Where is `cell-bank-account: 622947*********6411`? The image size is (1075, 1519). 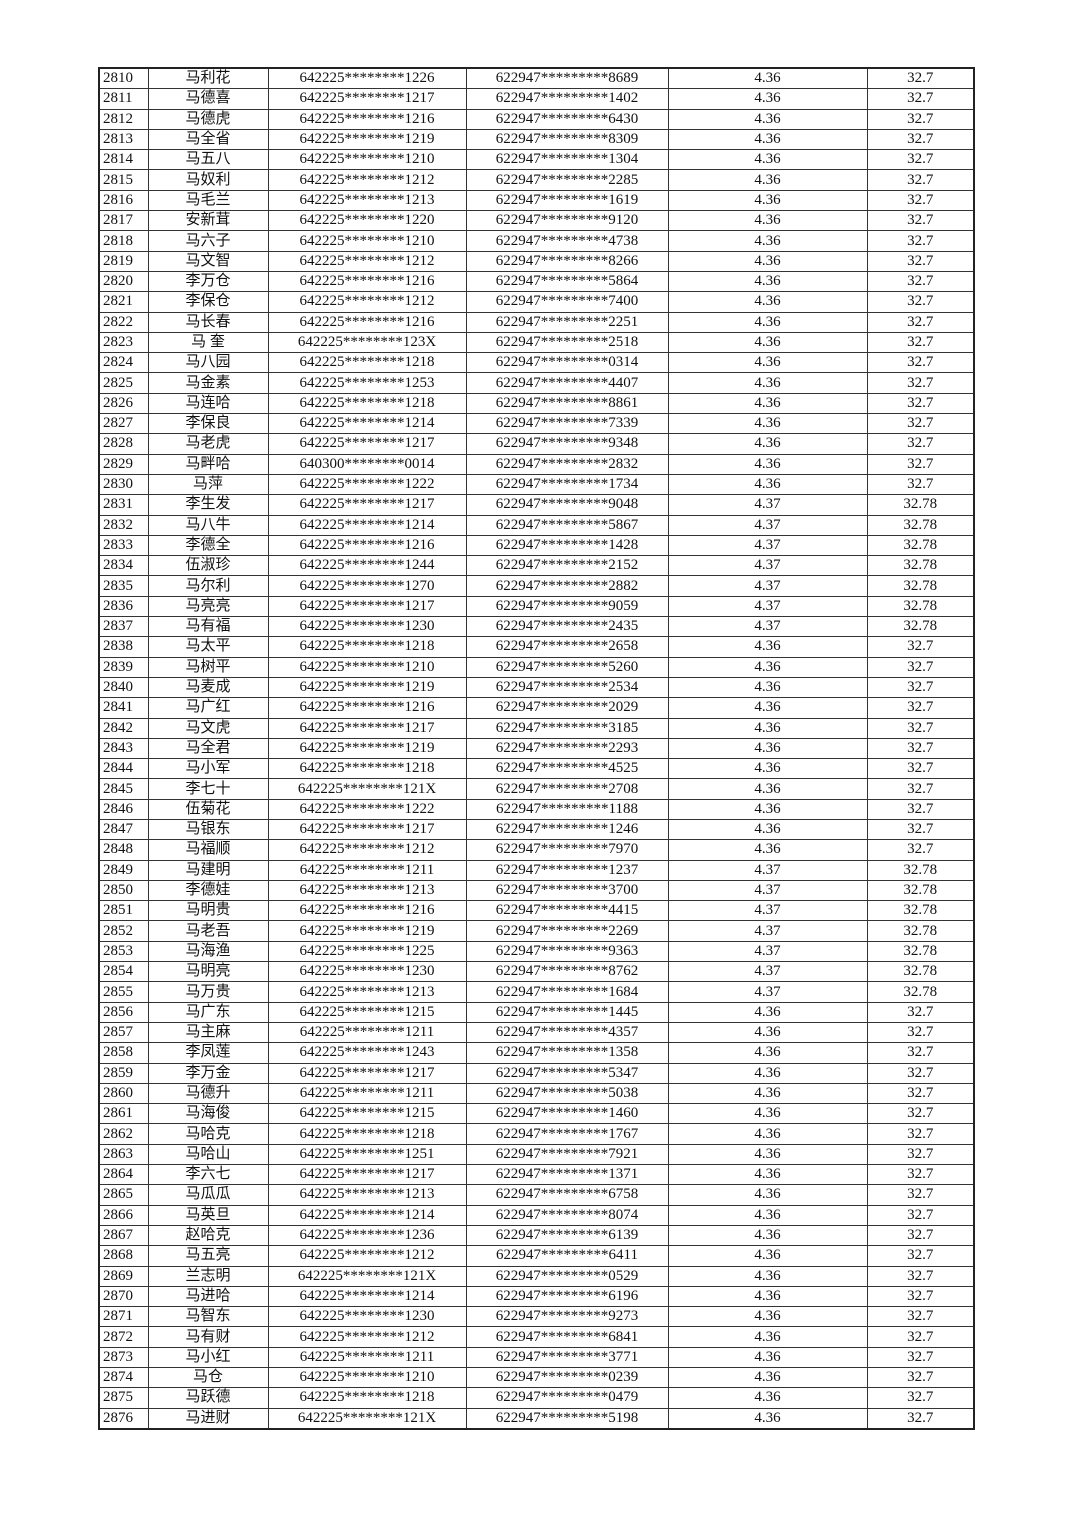
cell-bank-account: 622947*********6411 is located at coordinates (567, 1256).